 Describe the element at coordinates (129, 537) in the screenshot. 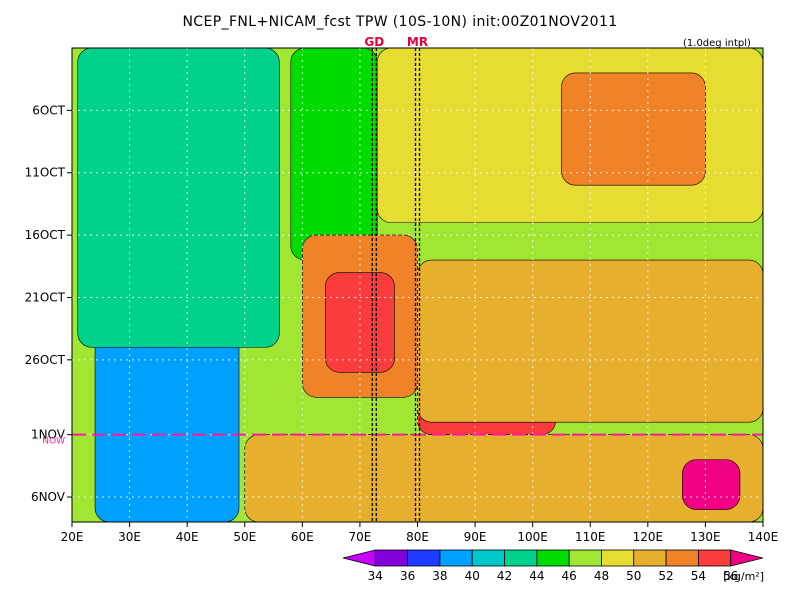

I see `x-tick-label-1: 30E` at that location.